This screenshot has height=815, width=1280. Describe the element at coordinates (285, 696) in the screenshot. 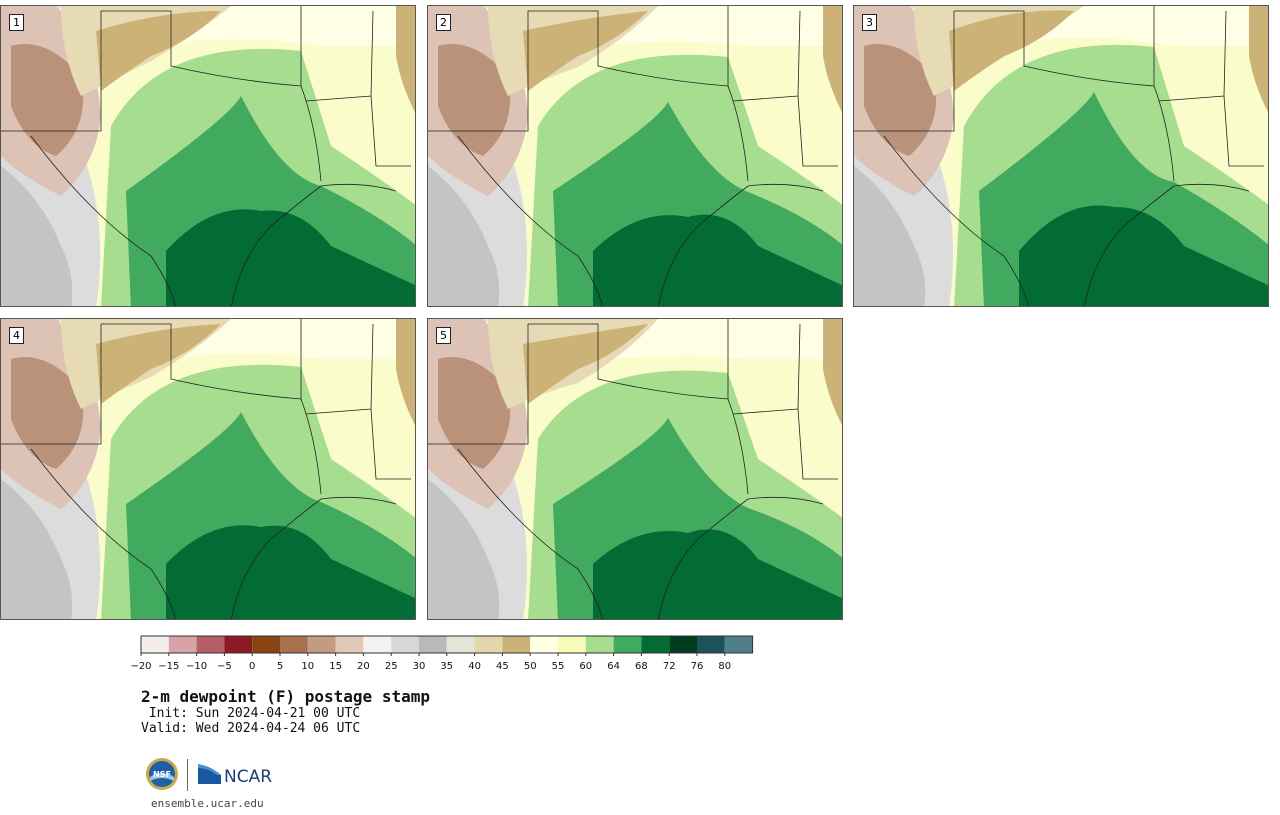

I see `plot-title: 2-m dewpoint (F) postage stamp` at that location.